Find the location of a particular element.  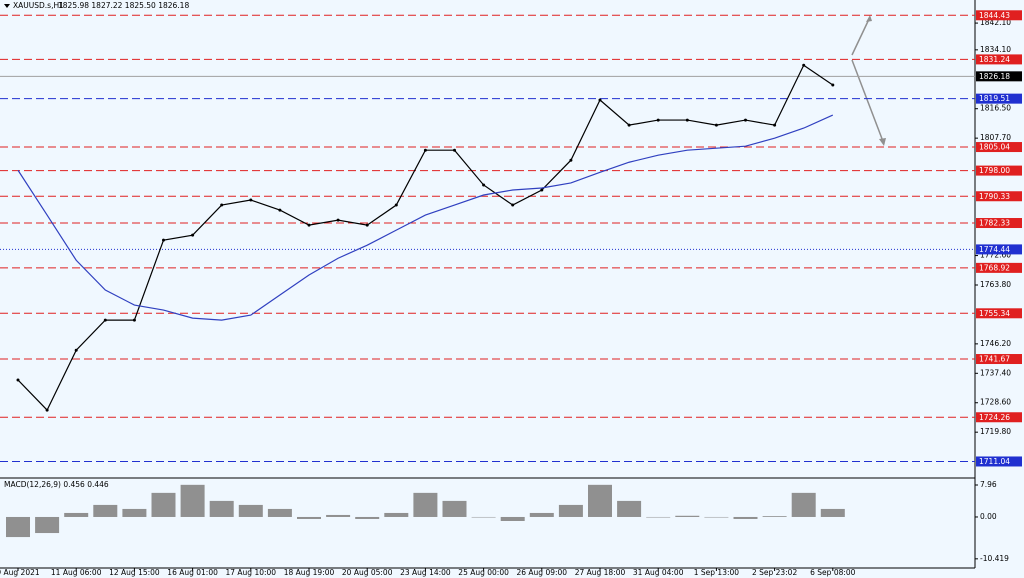

x-tick-label: 18 Aug 19:00 is located at coordinates (309, 572).